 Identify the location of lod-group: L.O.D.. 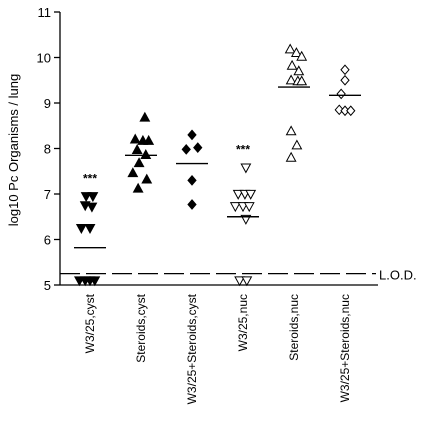
(238, 275).